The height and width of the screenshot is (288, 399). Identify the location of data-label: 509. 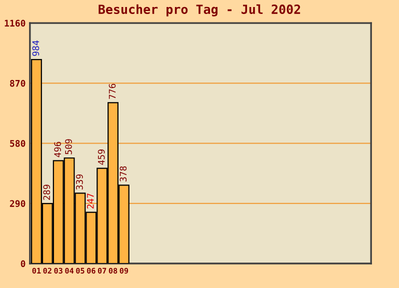
(68, 146).